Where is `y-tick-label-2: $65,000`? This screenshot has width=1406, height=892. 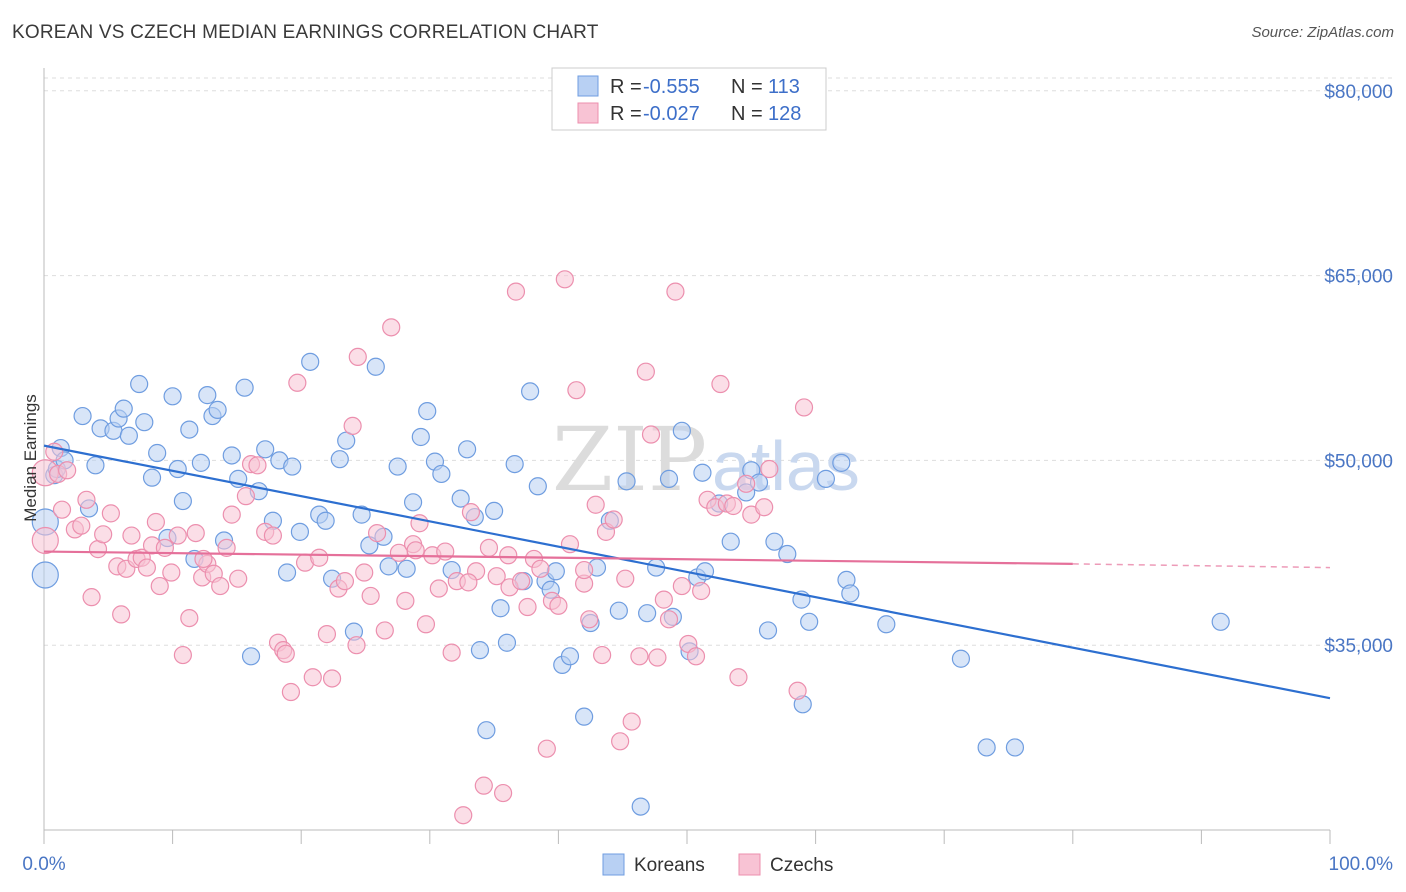 y-tick-label-2: $65,000 is located at coordinates (1358, 277).